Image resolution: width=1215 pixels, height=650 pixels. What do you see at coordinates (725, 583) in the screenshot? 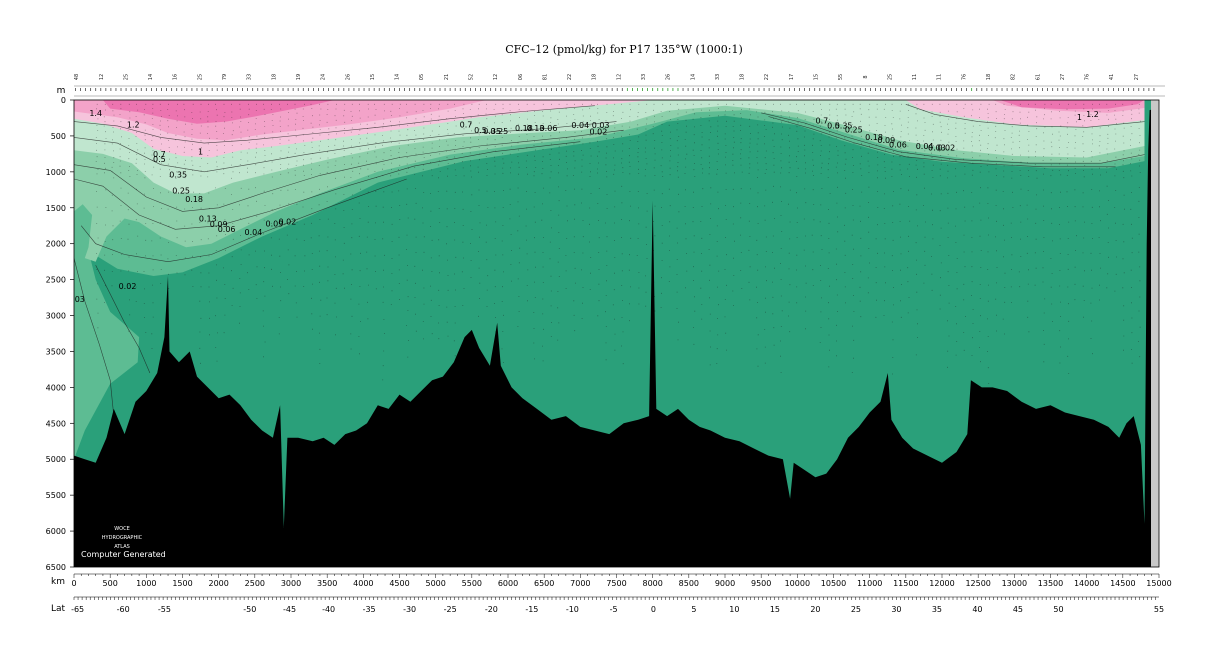
I see `distance-tick-label-18: 9000` at bounding box center [725, 583].